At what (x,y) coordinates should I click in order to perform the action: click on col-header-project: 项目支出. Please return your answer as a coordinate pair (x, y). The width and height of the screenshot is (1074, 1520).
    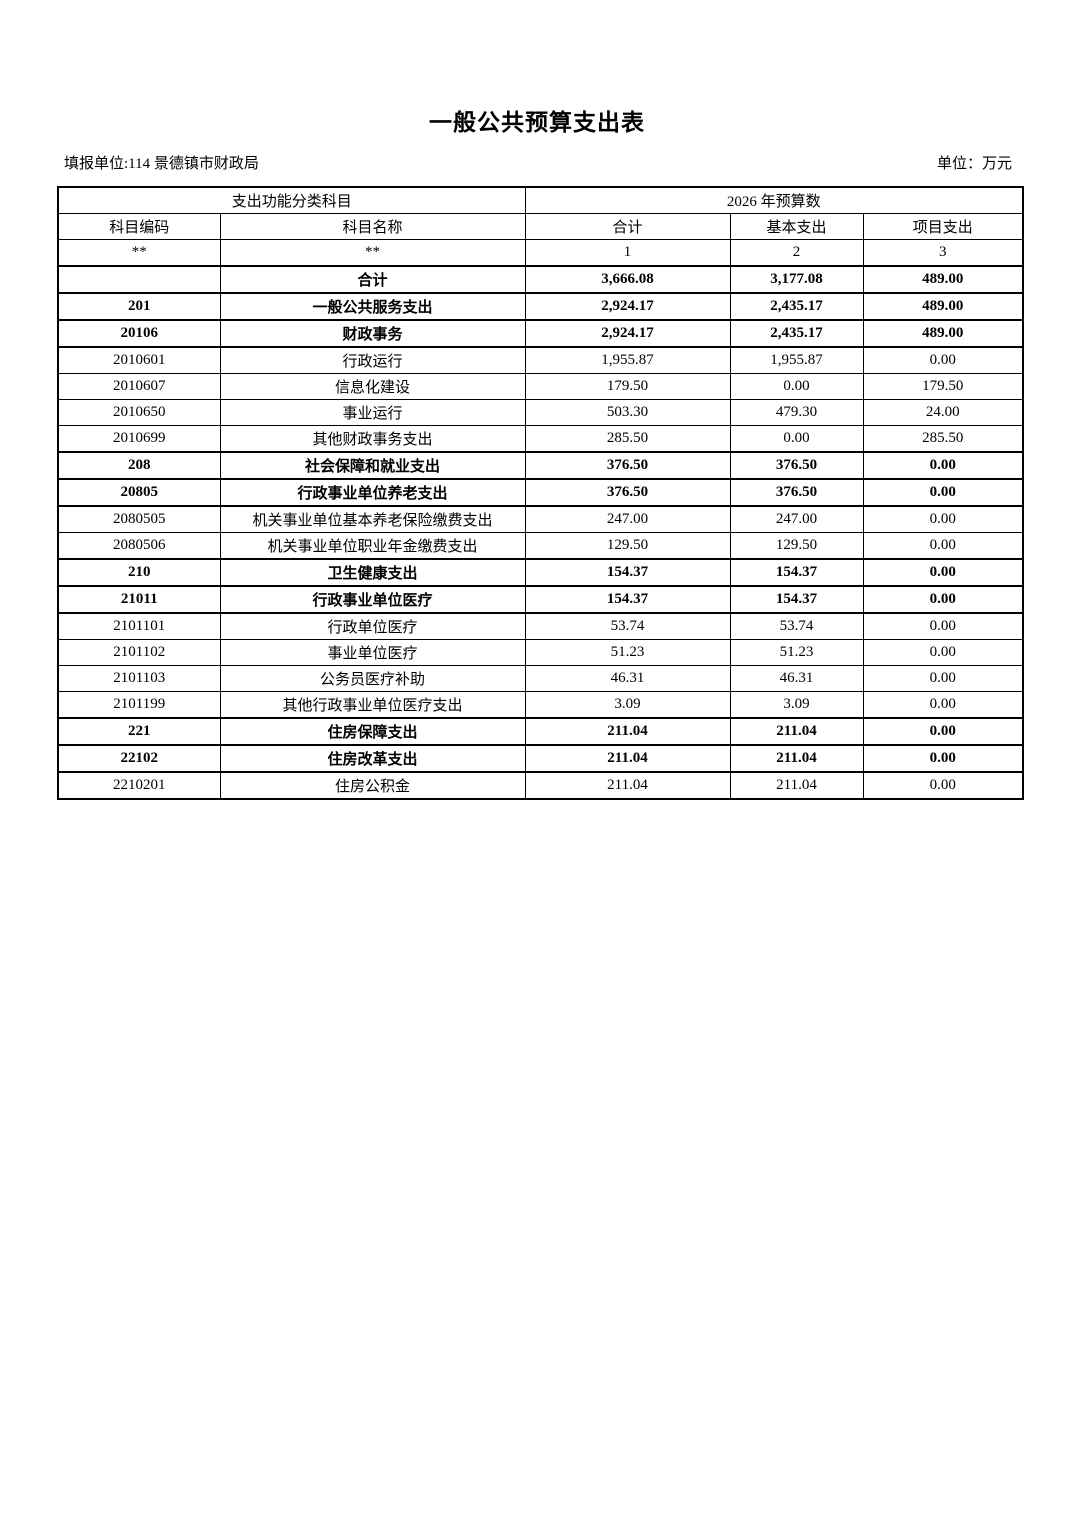
    Looking at the image, I should click on (943, 226).